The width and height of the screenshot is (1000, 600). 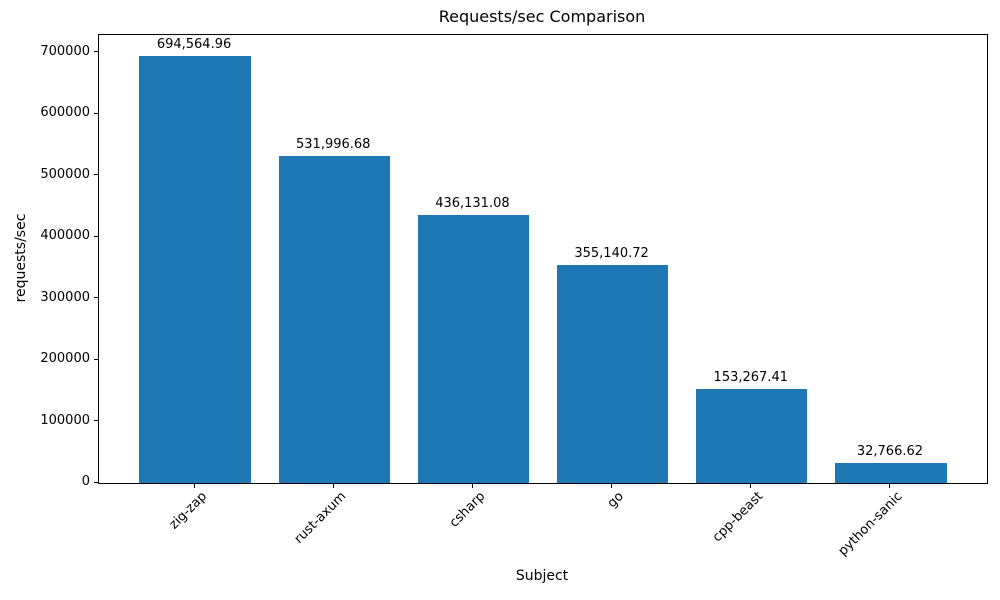 I want to click on x-tick-label-go: go, so click(x=616, y=500).